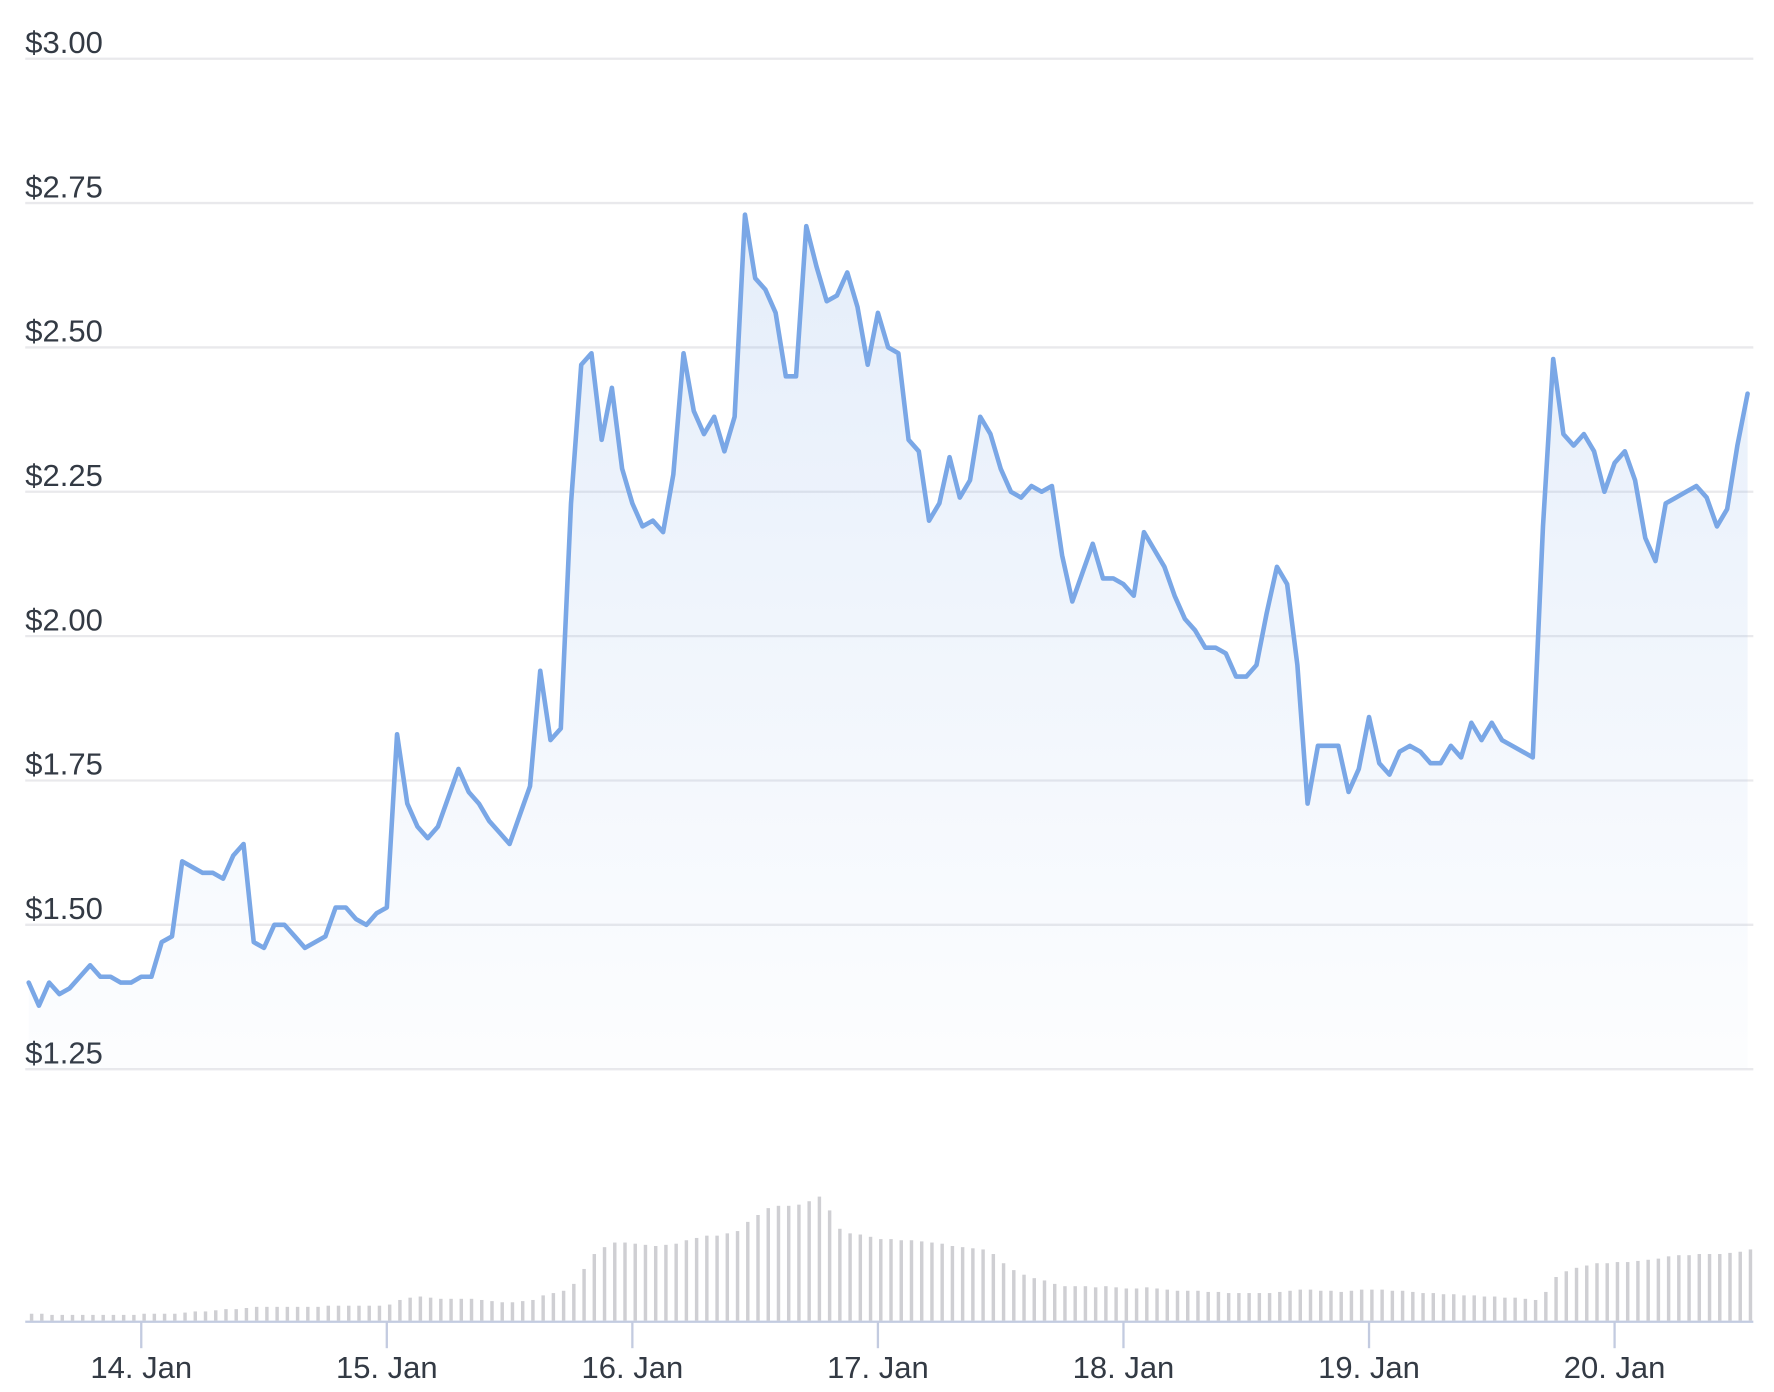 This screenshot has width=1774, height=1392. What do you see at coordinates (878, 1367) in the screenshot?
I see `x-tick-label: 17. Jan` at bounding box center [878, 1367].